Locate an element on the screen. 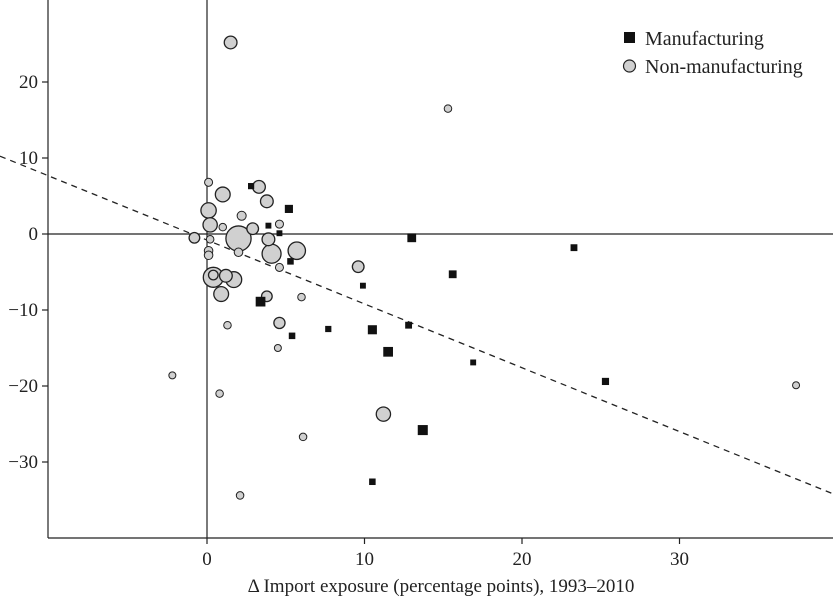  legend-marker-non-manufacturing is located at coordinates (629, 66).